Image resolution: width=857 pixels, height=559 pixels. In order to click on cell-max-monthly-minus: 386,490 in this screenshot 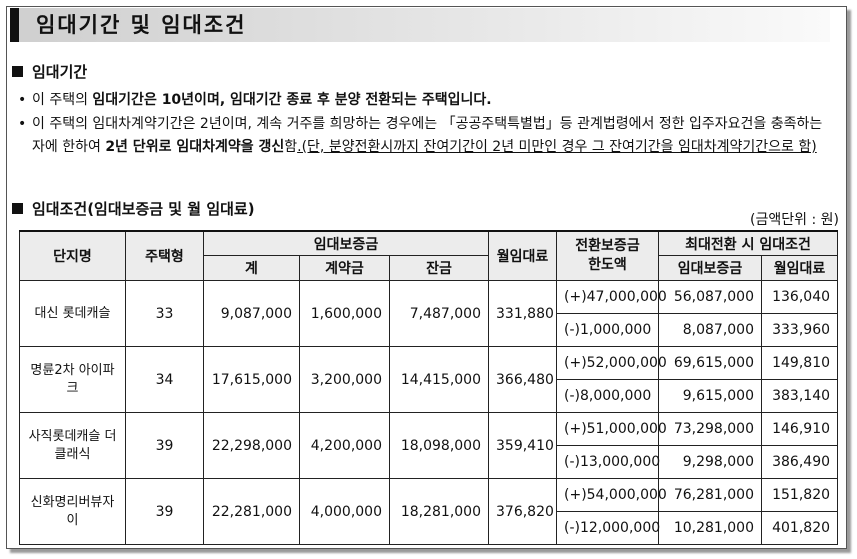, I will do `click(799, 462)`.